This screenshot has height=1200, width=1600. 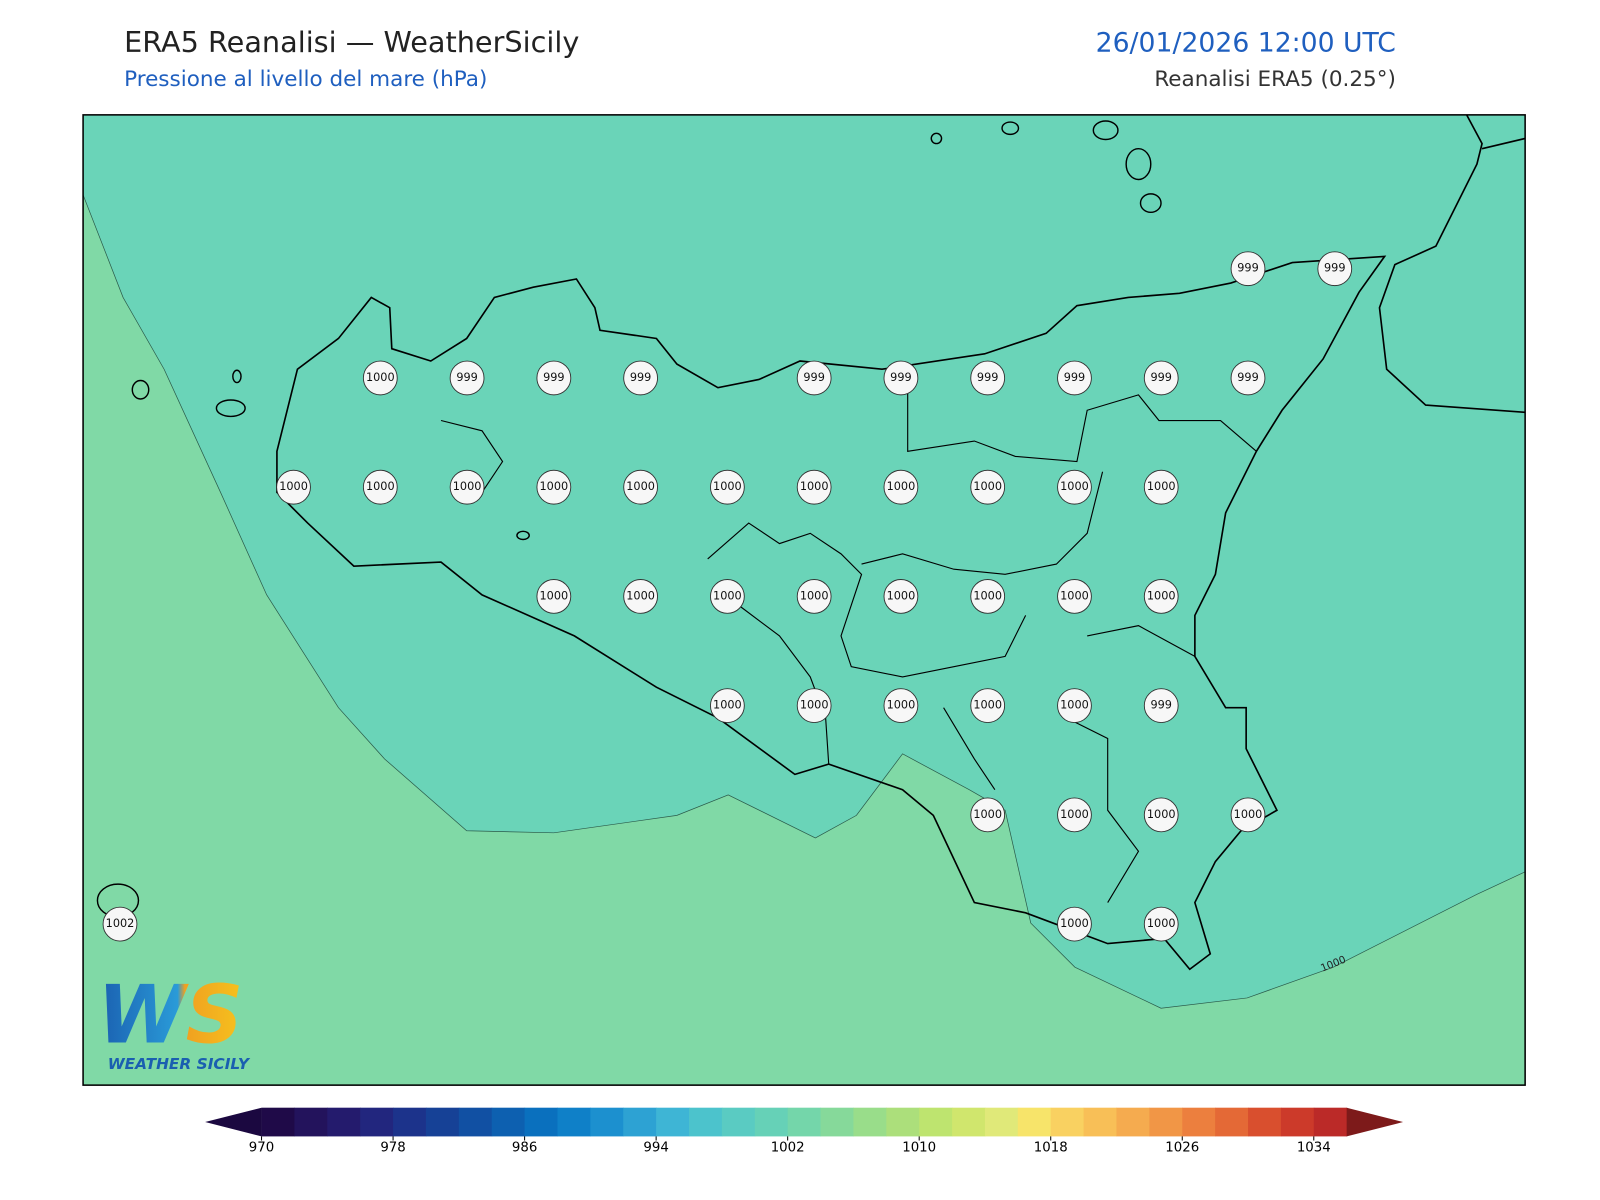 I want to click on subtitle: Pressione al livello del mare (hPa), so click(x=305, y=79).